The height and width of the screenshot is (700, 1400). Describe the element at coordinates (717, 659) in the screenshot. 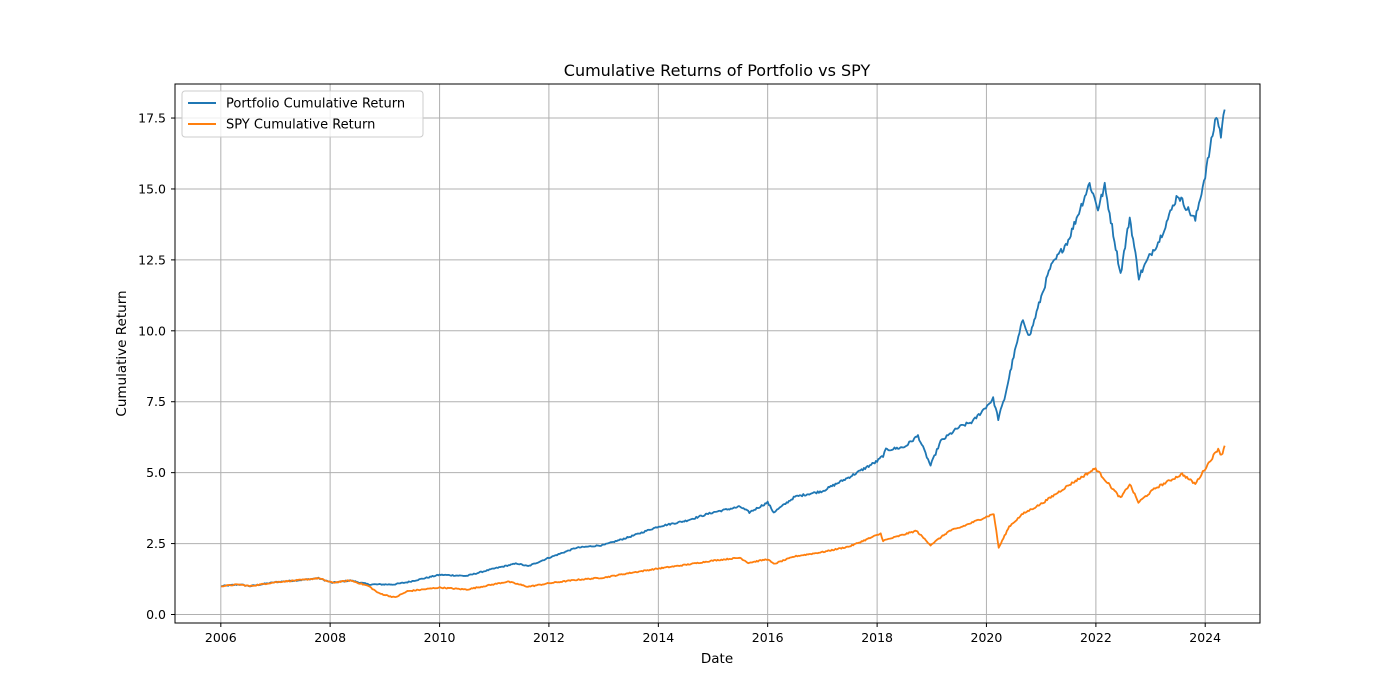

I see `x-axis-label: Date` at that location.